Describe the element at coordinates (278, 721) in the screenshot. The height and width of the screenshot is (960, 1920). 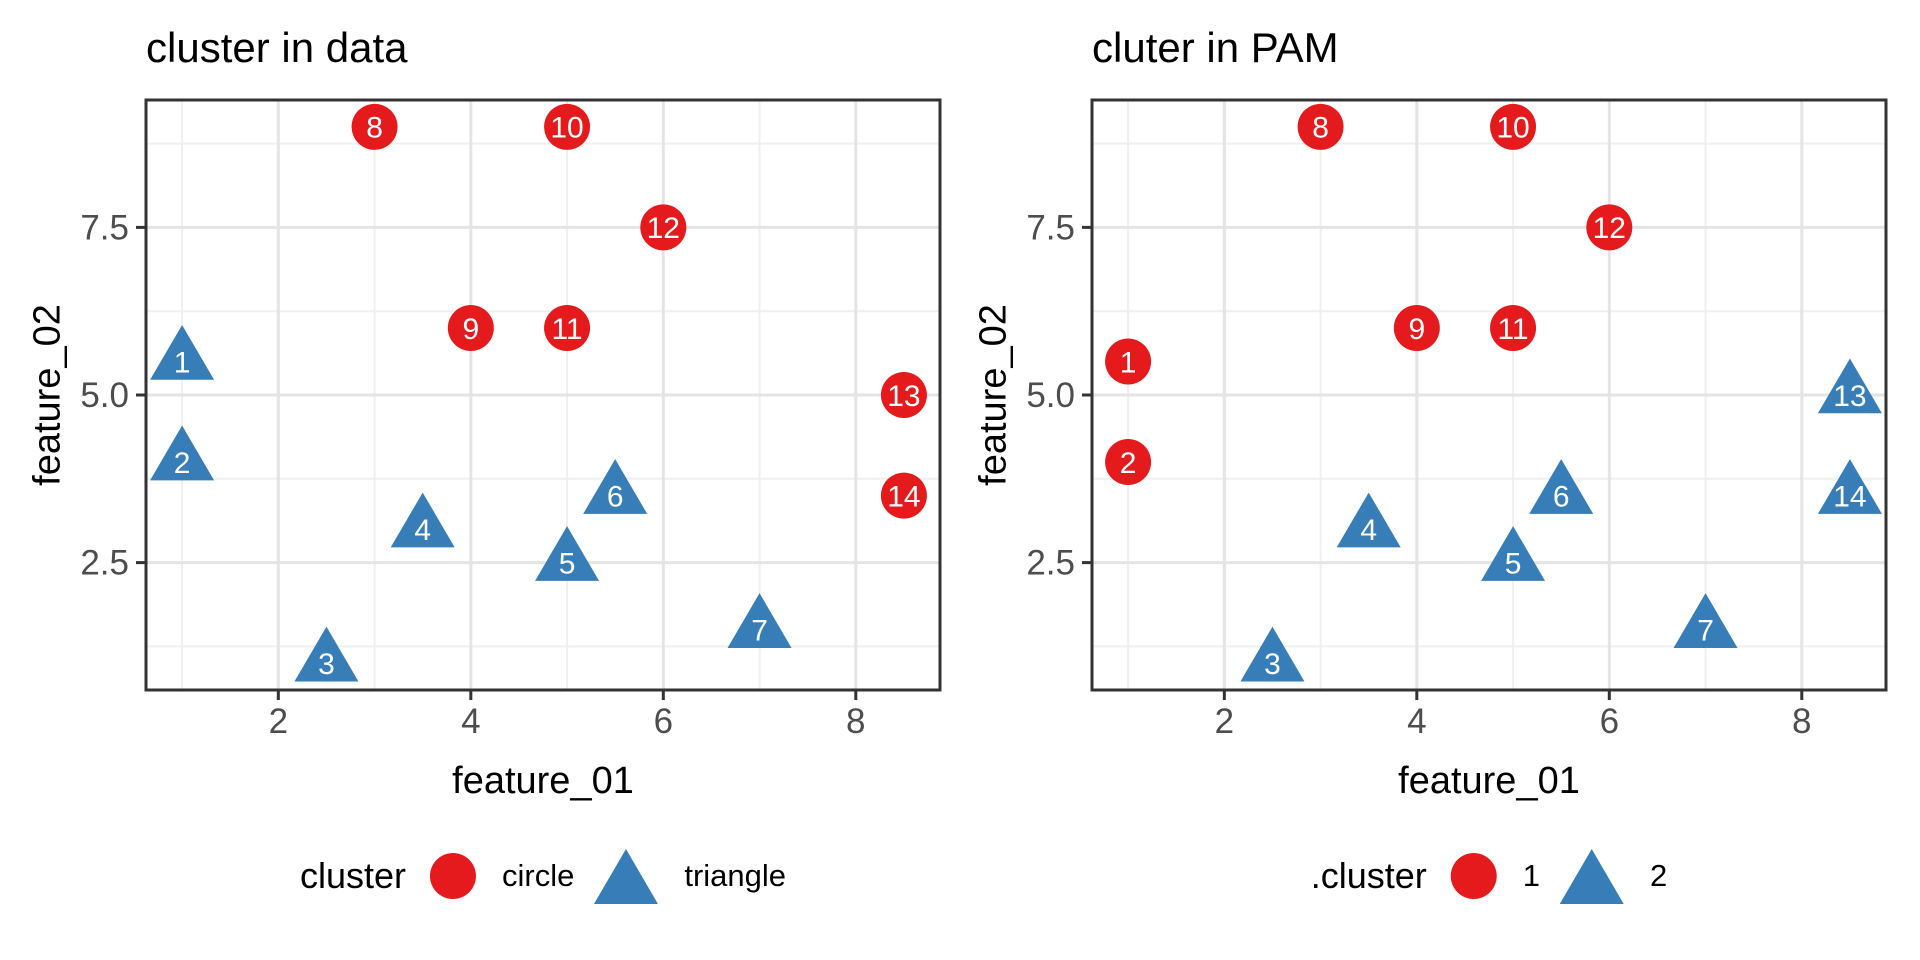
I see `x-tick-label: 2` at that location.